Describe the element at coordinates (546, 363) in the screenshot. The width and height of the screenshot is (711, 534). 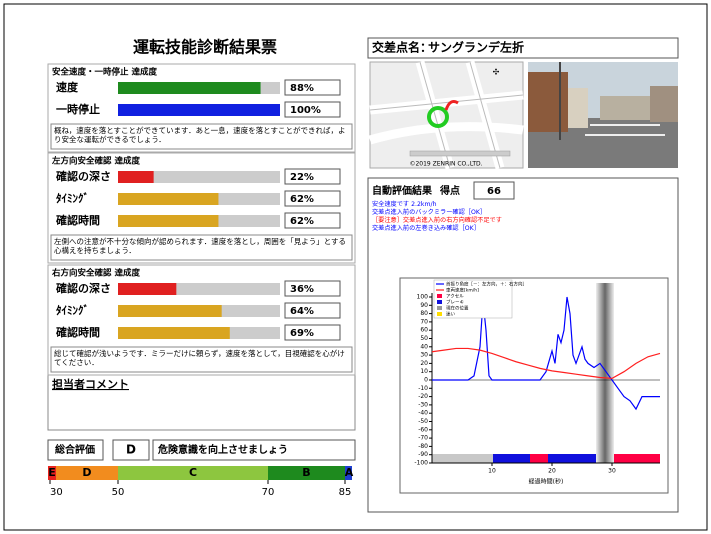
I see `data-line` at that location.